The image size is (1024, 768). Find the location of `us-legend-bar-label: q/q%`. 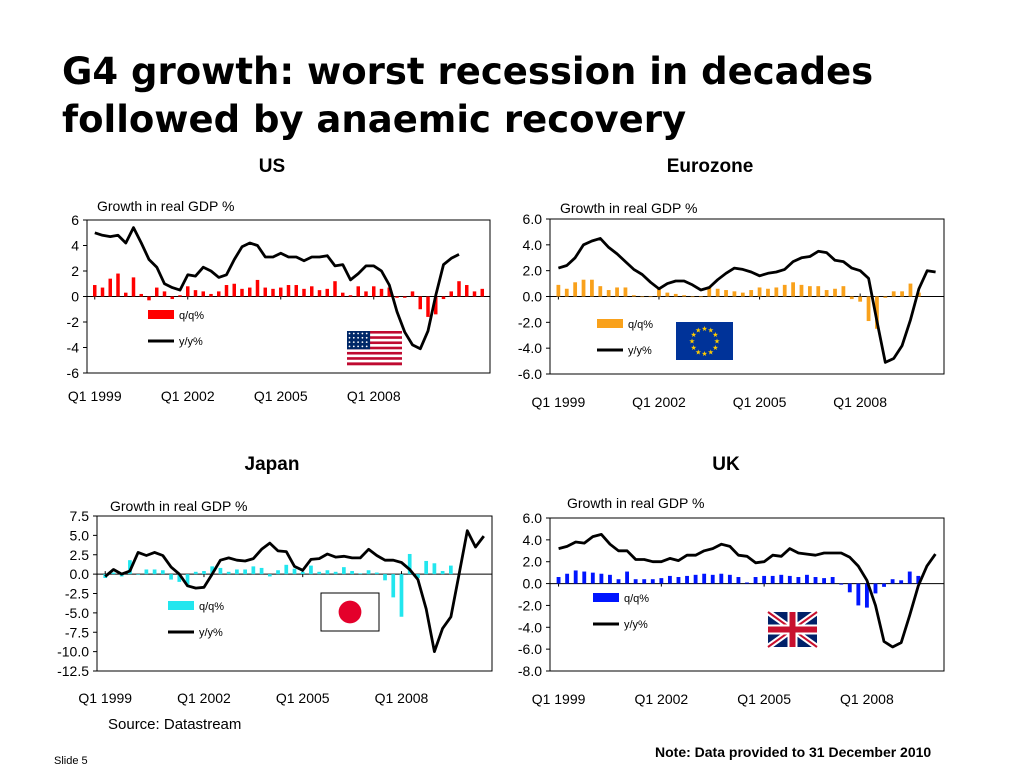

us-legend-bar-label: q/q% is located at coordinates (191, 316).